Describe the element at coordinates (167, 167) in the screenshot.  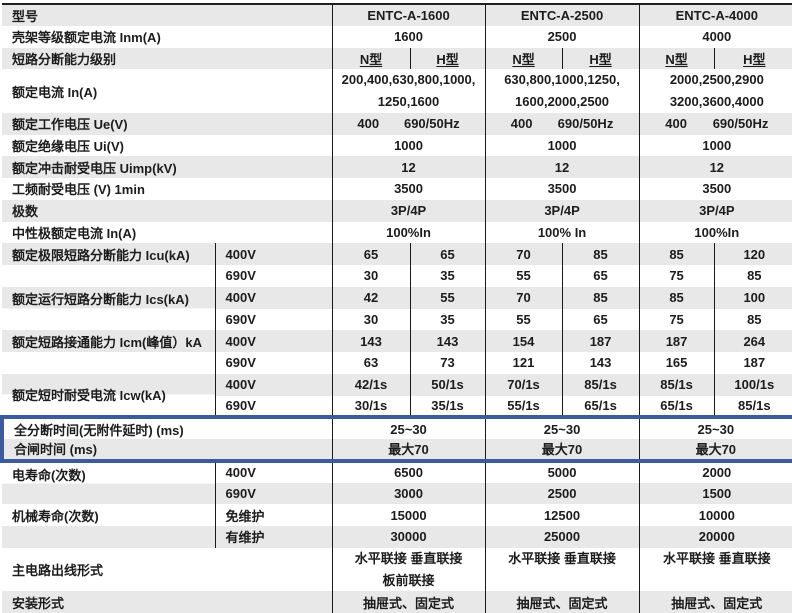
I see `row-label: 额定冲击耐受电压 Uimp(kV)` at that location.